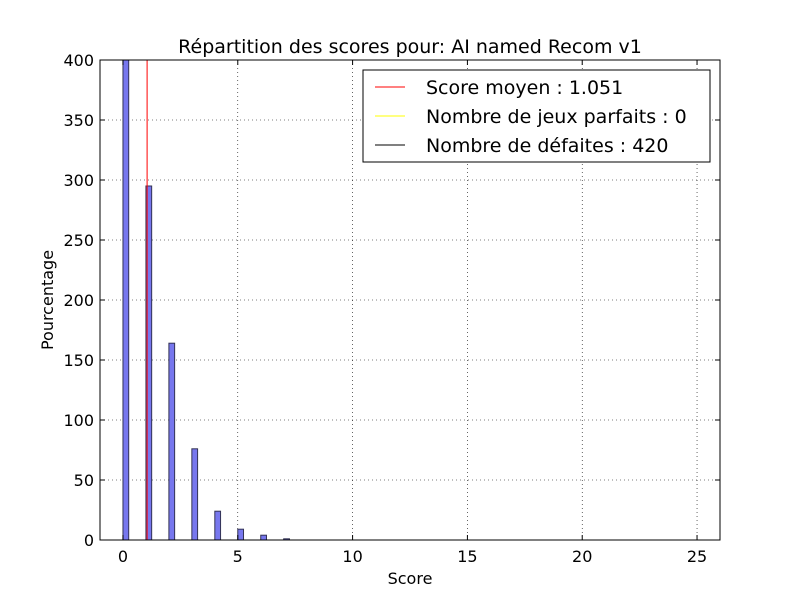  Describe the element at coordinates (84, 480) in the screenshot. I see `y-tick-label: 50` at that location.